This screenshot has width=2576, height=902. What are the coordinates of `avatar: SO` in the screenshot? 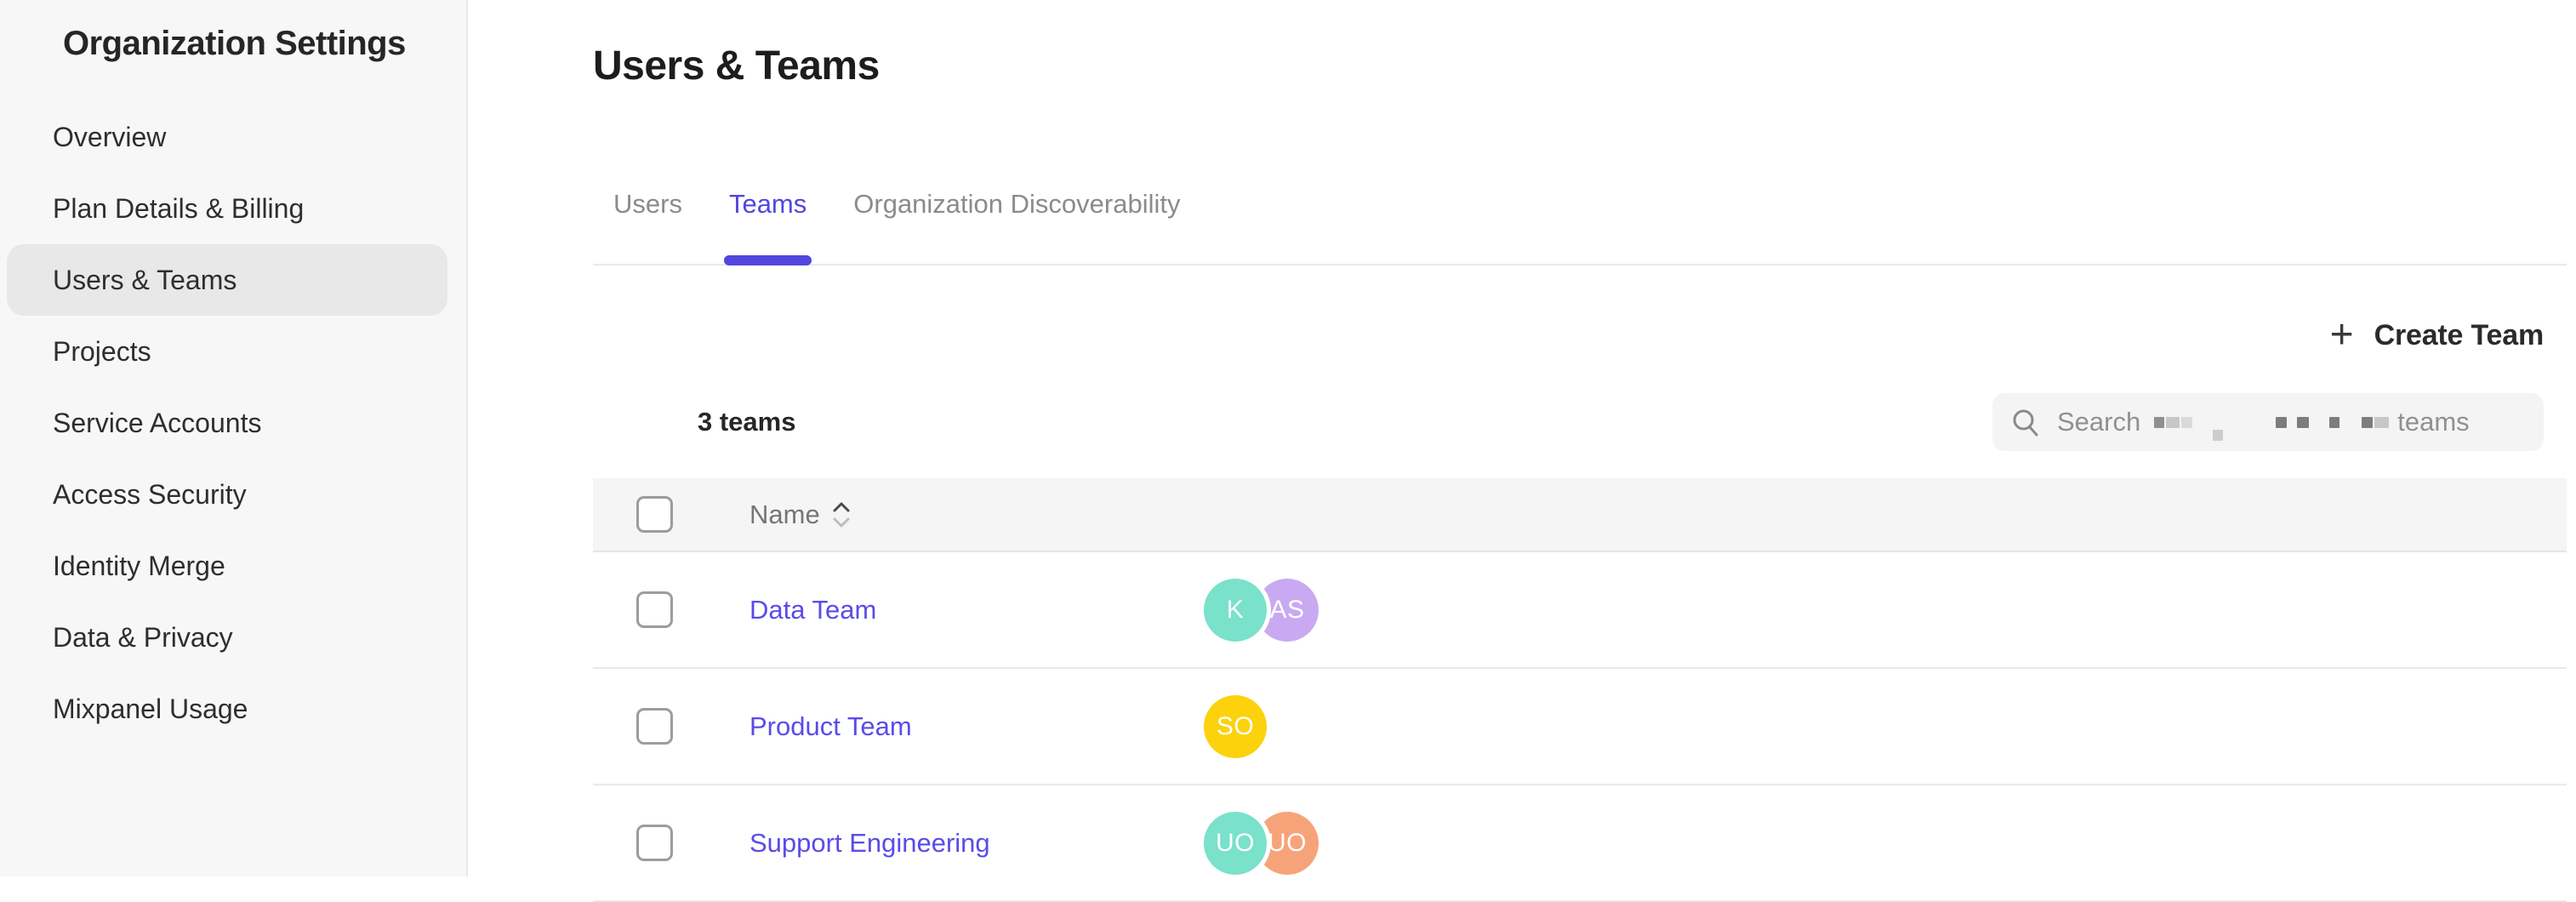 It's located at (1235, 726).